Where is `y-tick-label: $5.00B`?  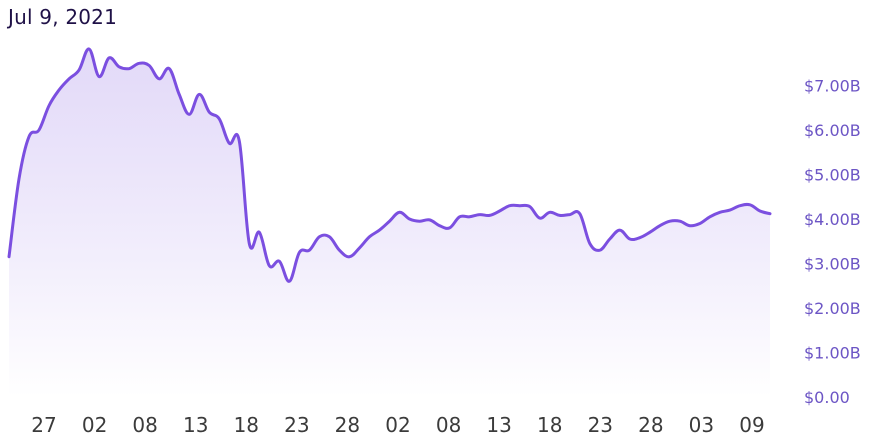 y-tick-label: $5.00B is located at coordinates (832, 175).